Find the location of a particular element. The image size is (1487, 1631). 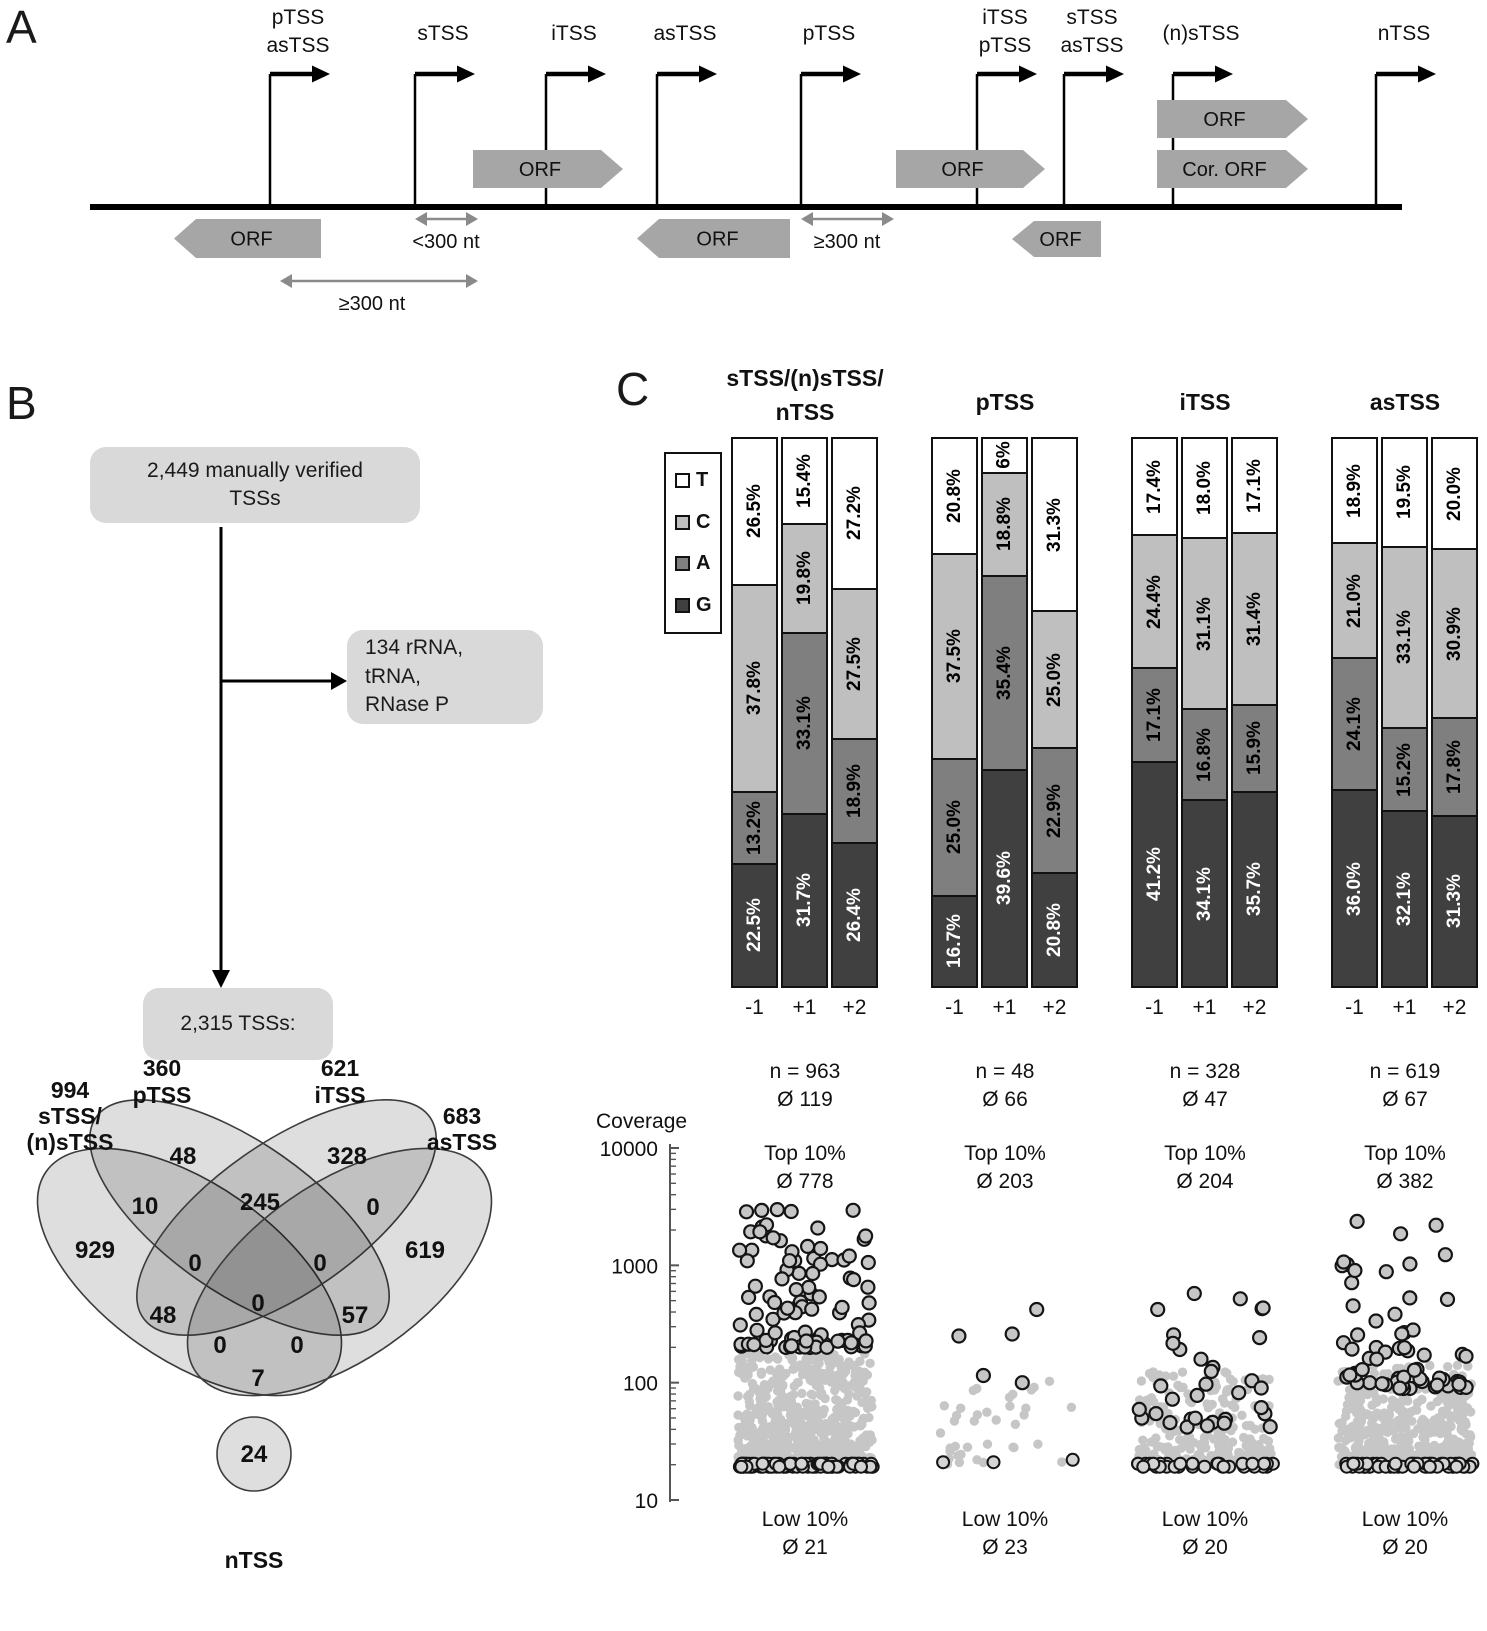

distance-arrow: ≥300 nt is located at coordinates (379, 294).